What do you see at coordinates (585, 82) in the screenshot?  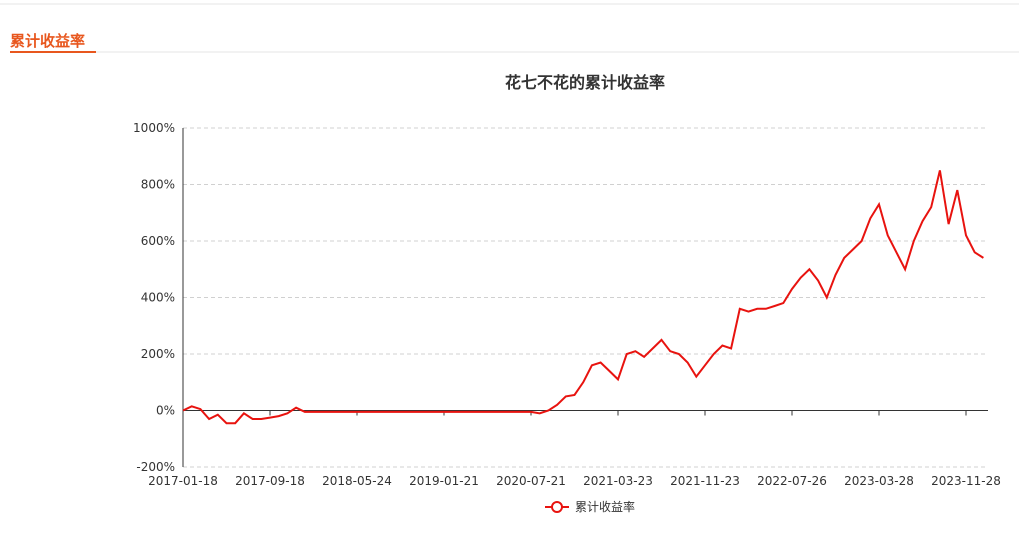 I see `chart-title: 花七不花的累计收益率` at bounding box center [585, 82].